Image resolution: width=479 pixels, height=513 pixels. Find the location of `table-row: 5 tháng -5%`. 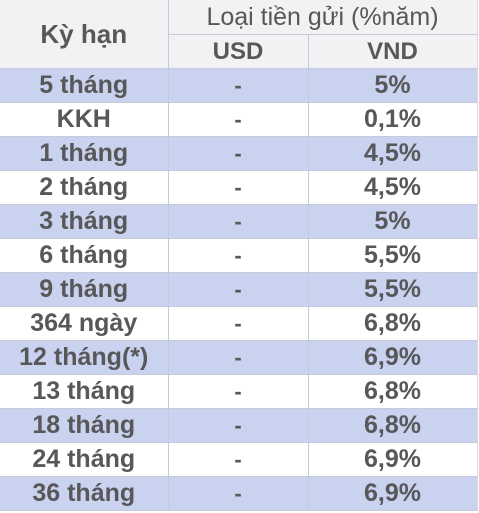

table-row: 5 tháng -5% is located at coordinates (239, 85).